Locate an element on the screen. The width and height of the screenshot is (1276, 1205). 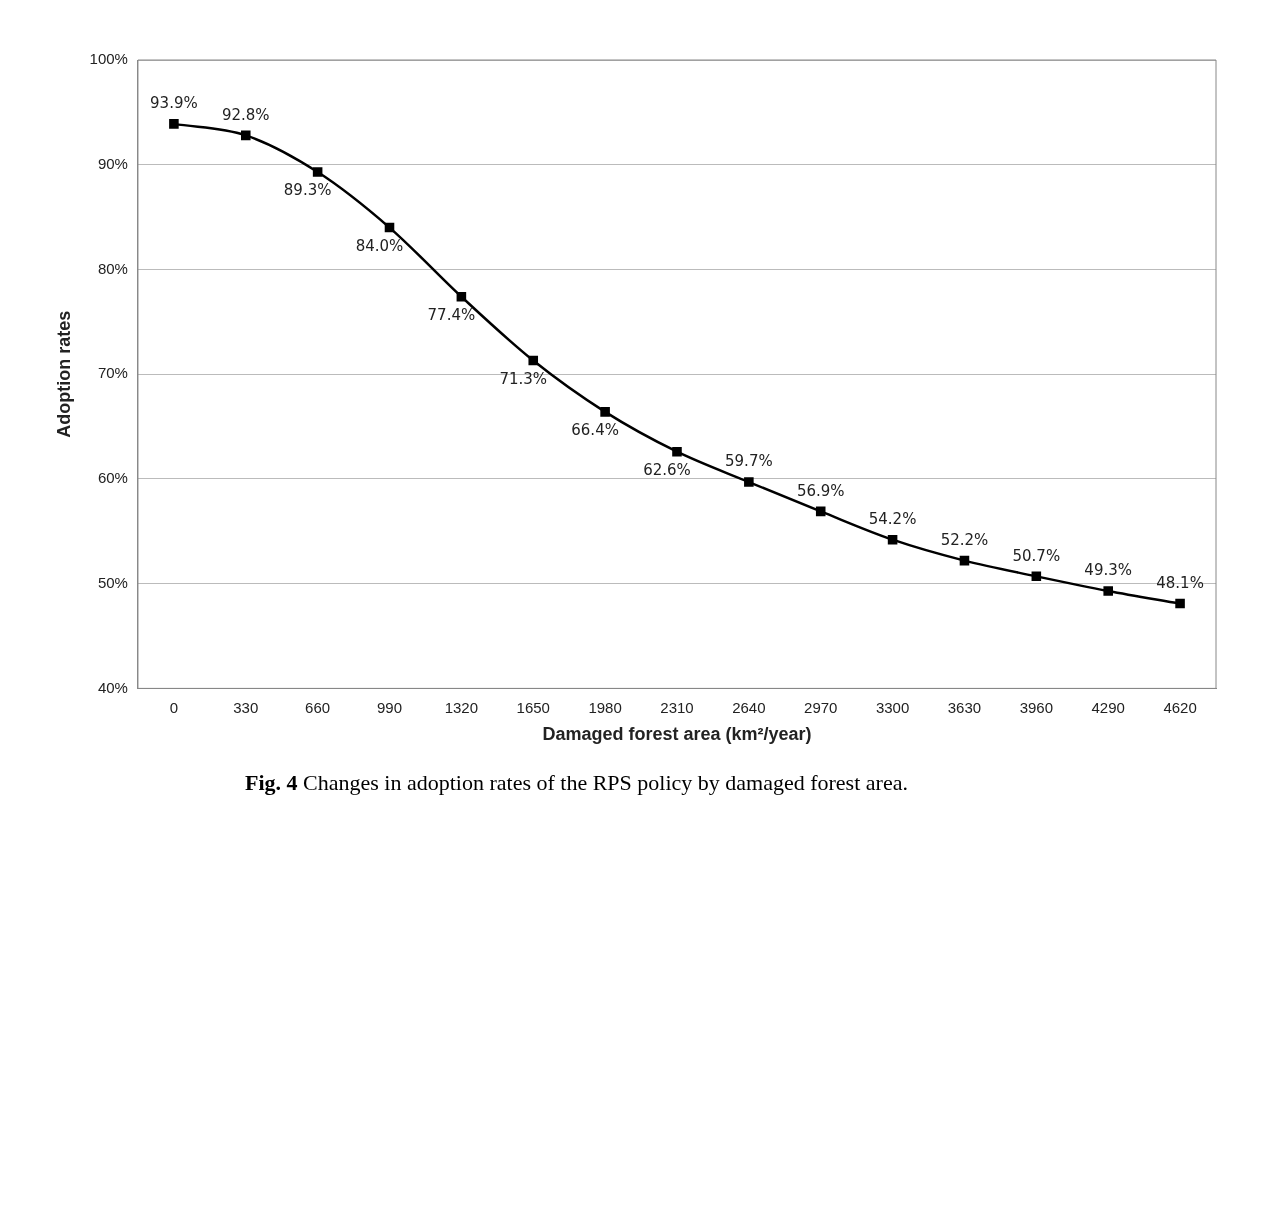
caption: Fig. 4 is located at coordinates (271, 782).